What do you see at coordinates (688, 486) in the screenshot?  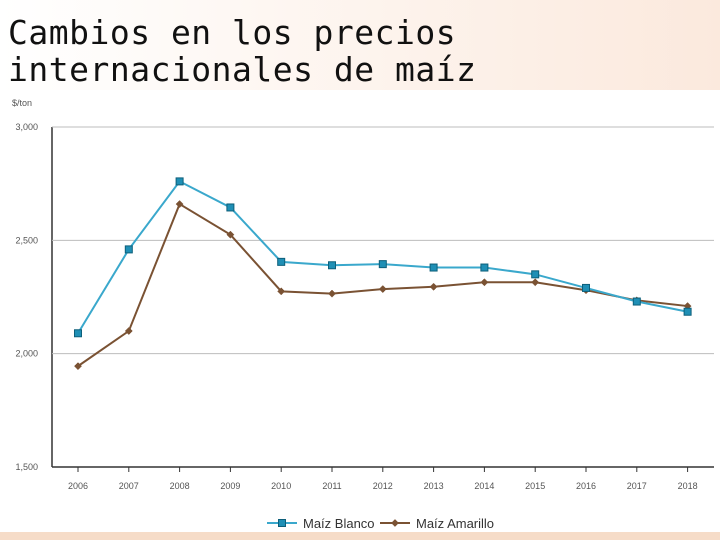 I see `x-tick-label: 2018` at bounding box center [688, 486].